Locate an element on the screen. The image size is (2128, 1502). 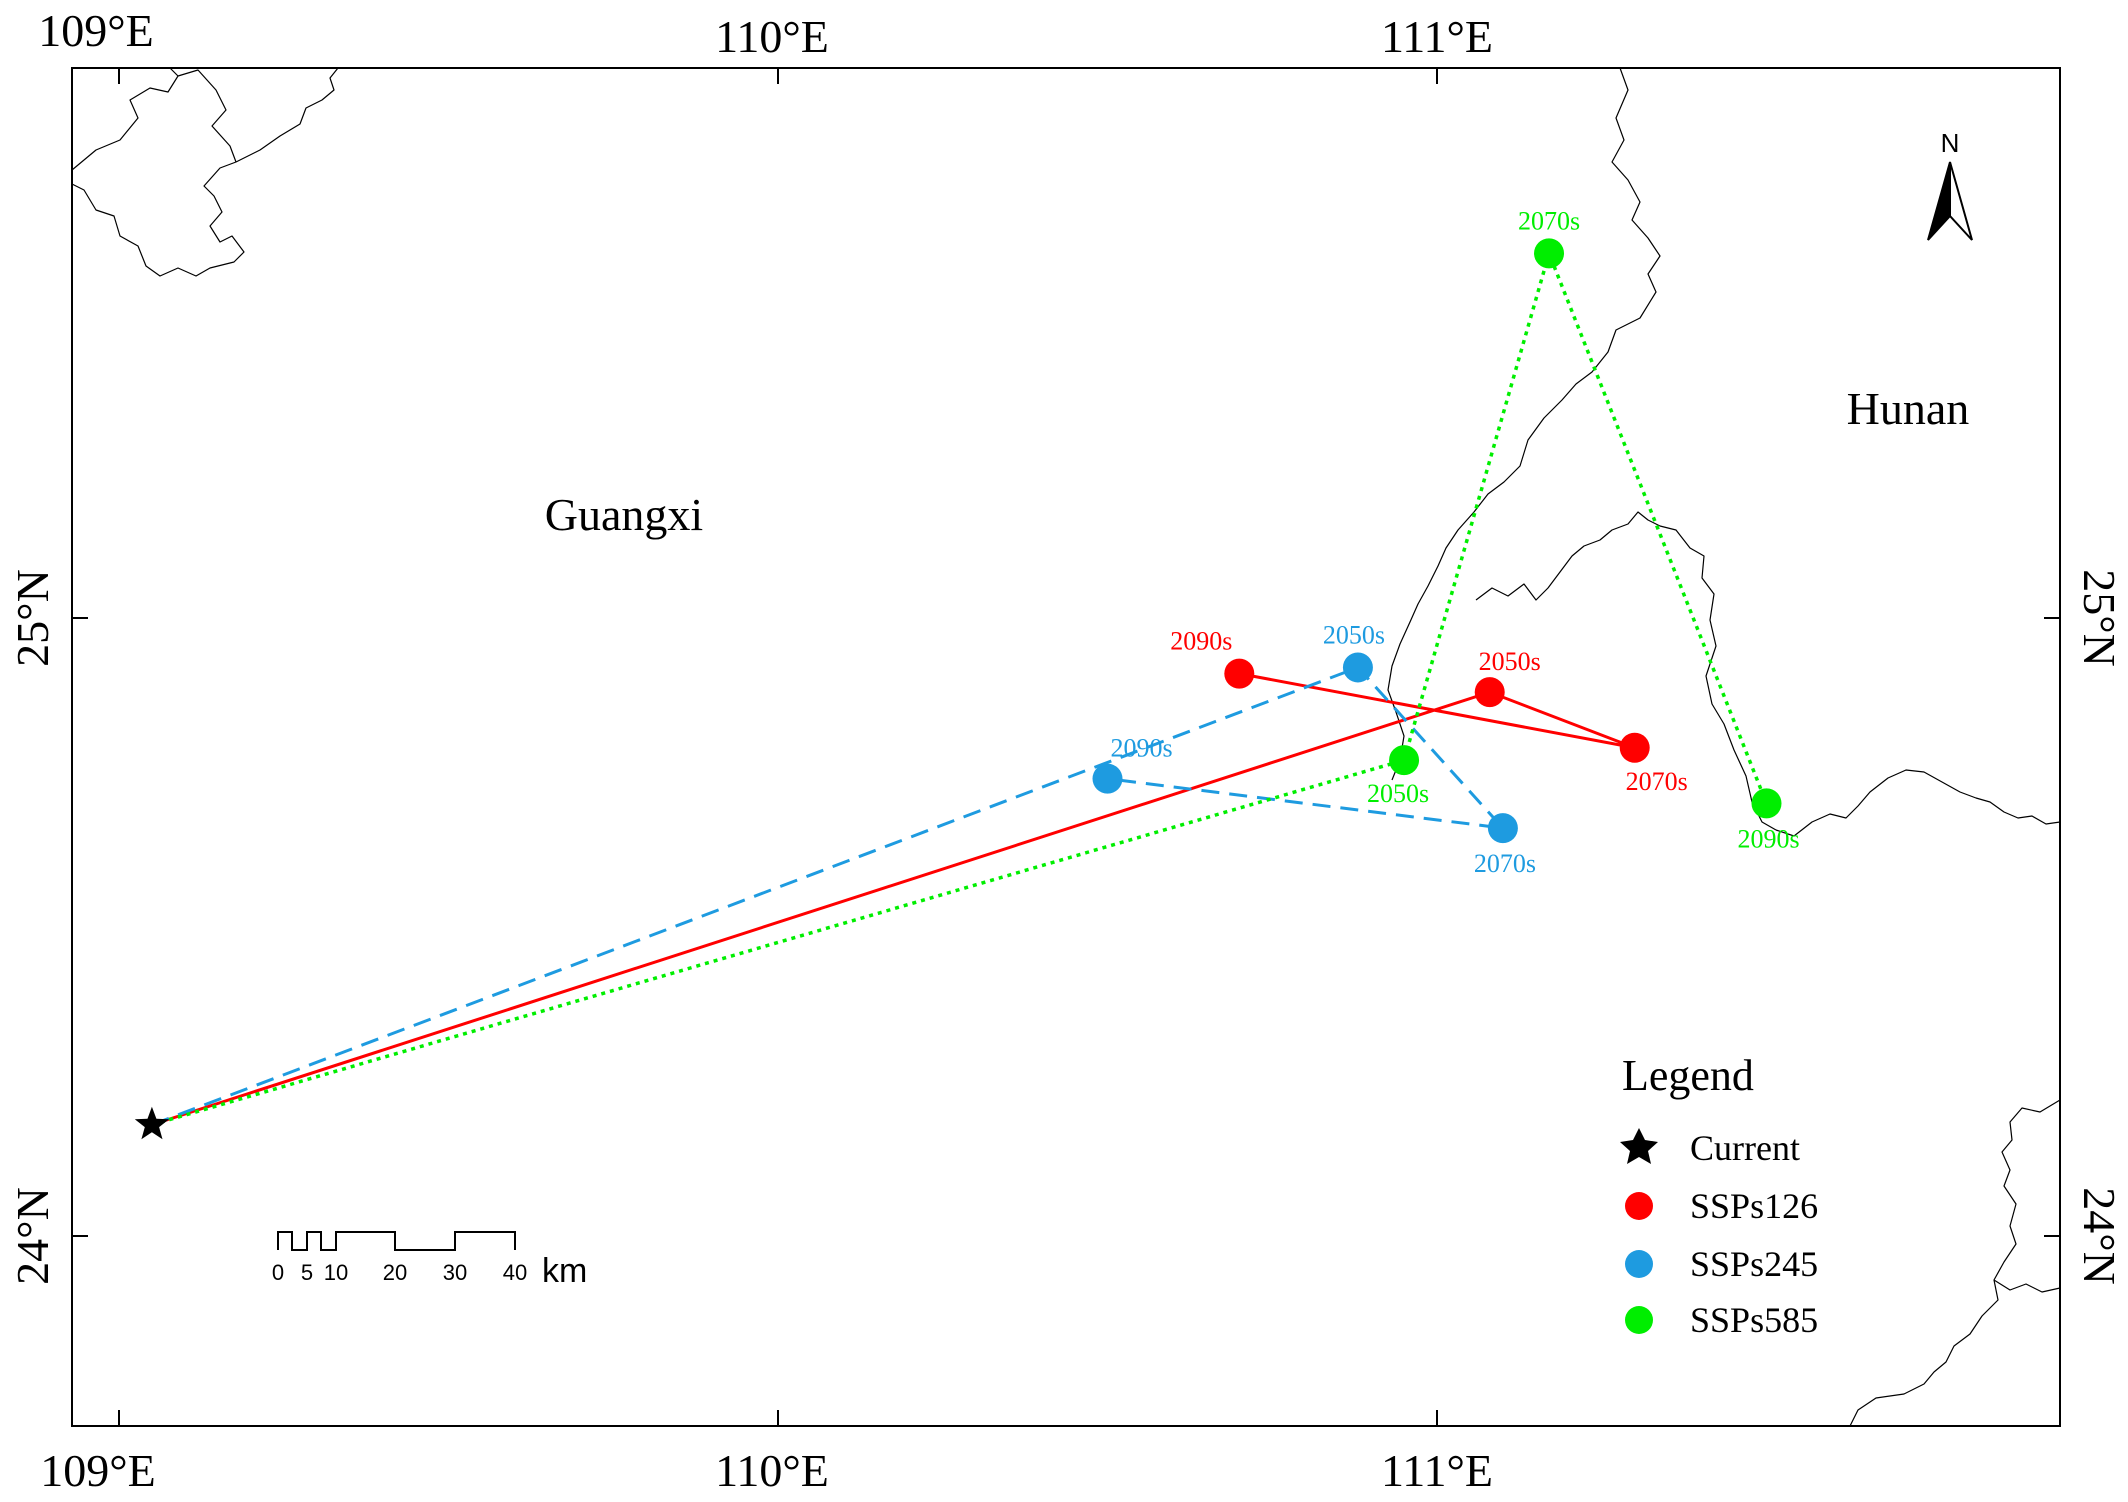
centroid-point-ssps126-2050s is located at coordinates (1489, 692).